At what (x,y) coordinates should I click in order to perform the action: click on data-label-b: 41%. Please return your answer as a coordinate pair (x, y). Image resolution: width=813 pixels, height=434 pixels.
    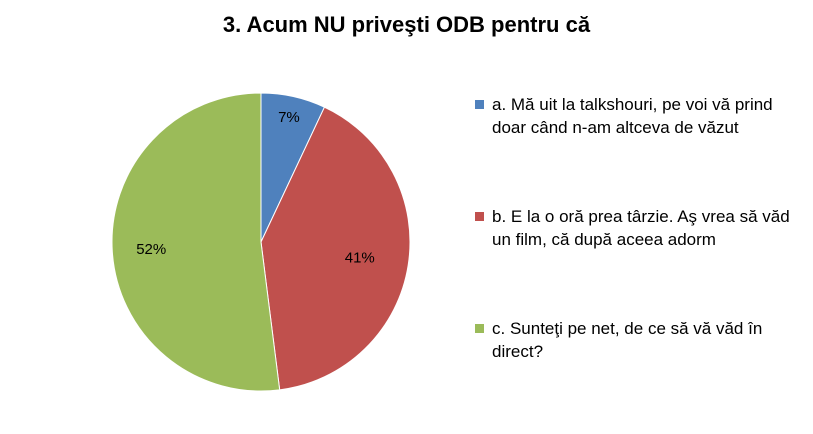
    Looking at the image, I should click on (360, 258).